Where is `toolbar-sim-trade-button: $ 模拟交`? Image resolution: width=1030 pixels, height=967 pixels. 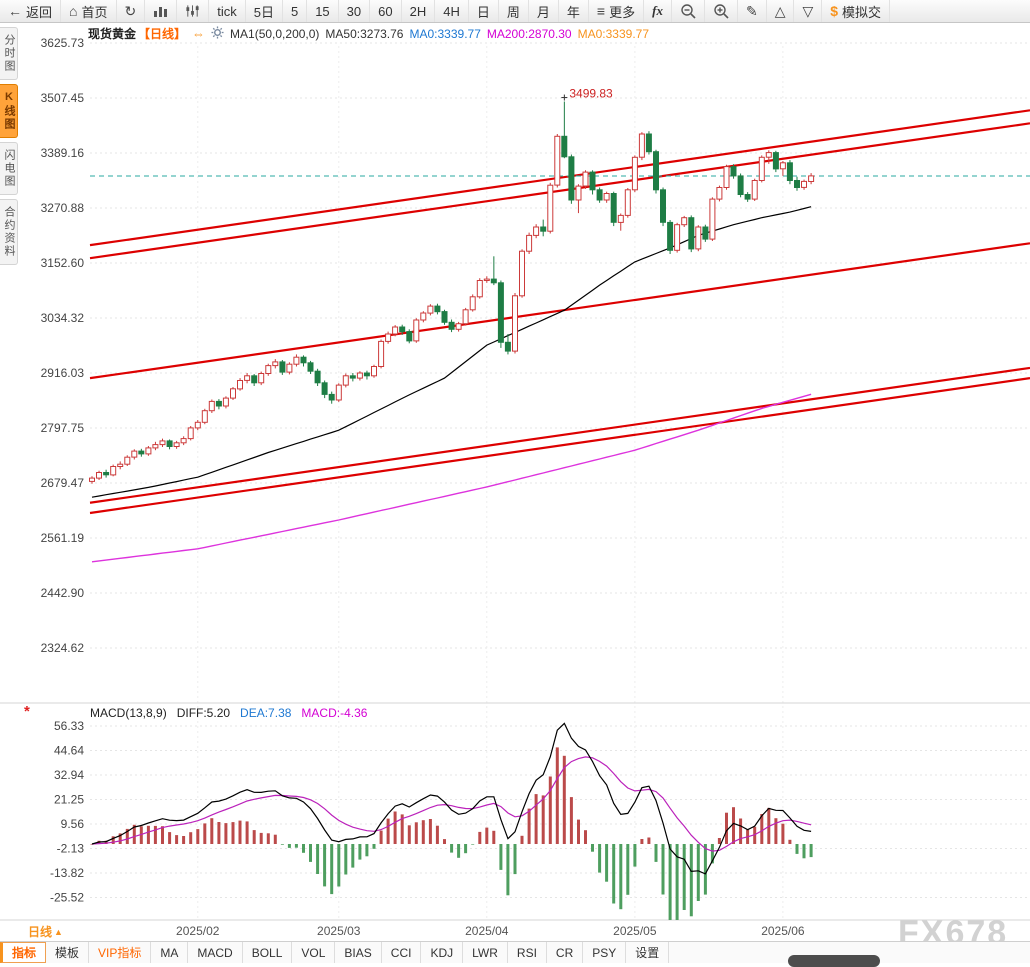 toolbar-sim-trade-button: $ 模拟交 is located at coordinates (856, 11).